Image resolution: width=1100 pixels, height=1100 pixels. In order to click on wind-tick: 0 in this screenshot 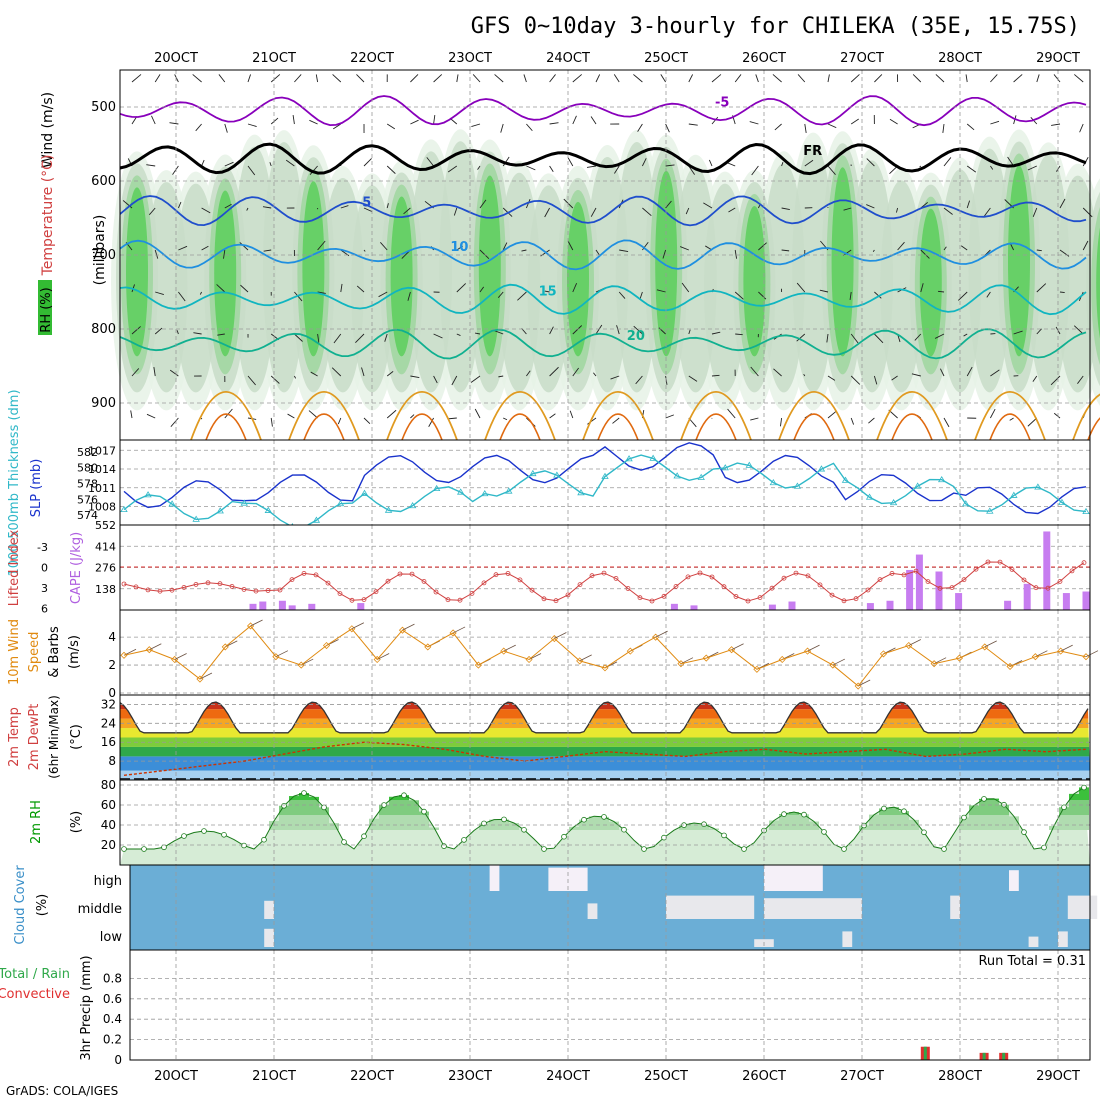, I will do `click(112, 693)`.